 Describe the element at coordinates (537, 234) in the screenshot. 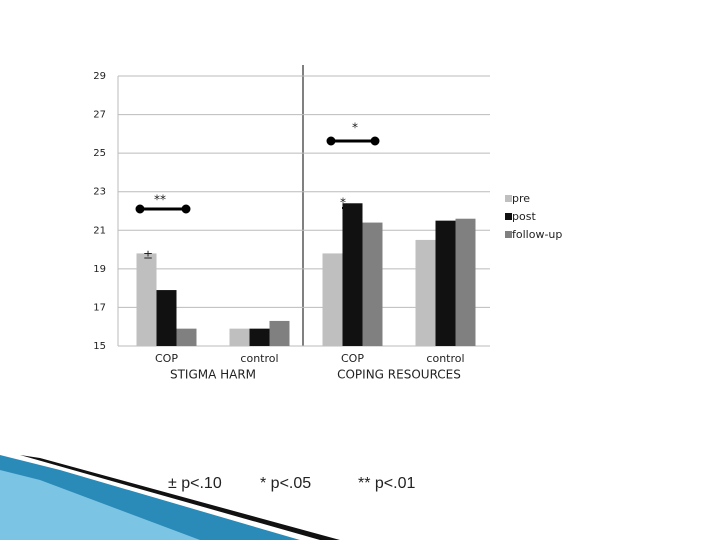

I see `legend-label: follow-up` at that location.